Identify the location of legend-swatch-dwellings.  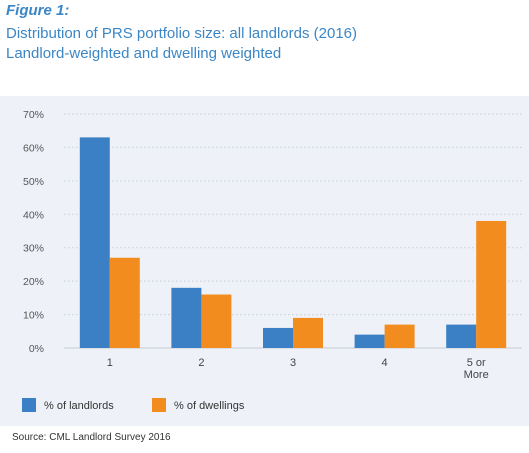
(159, 405).